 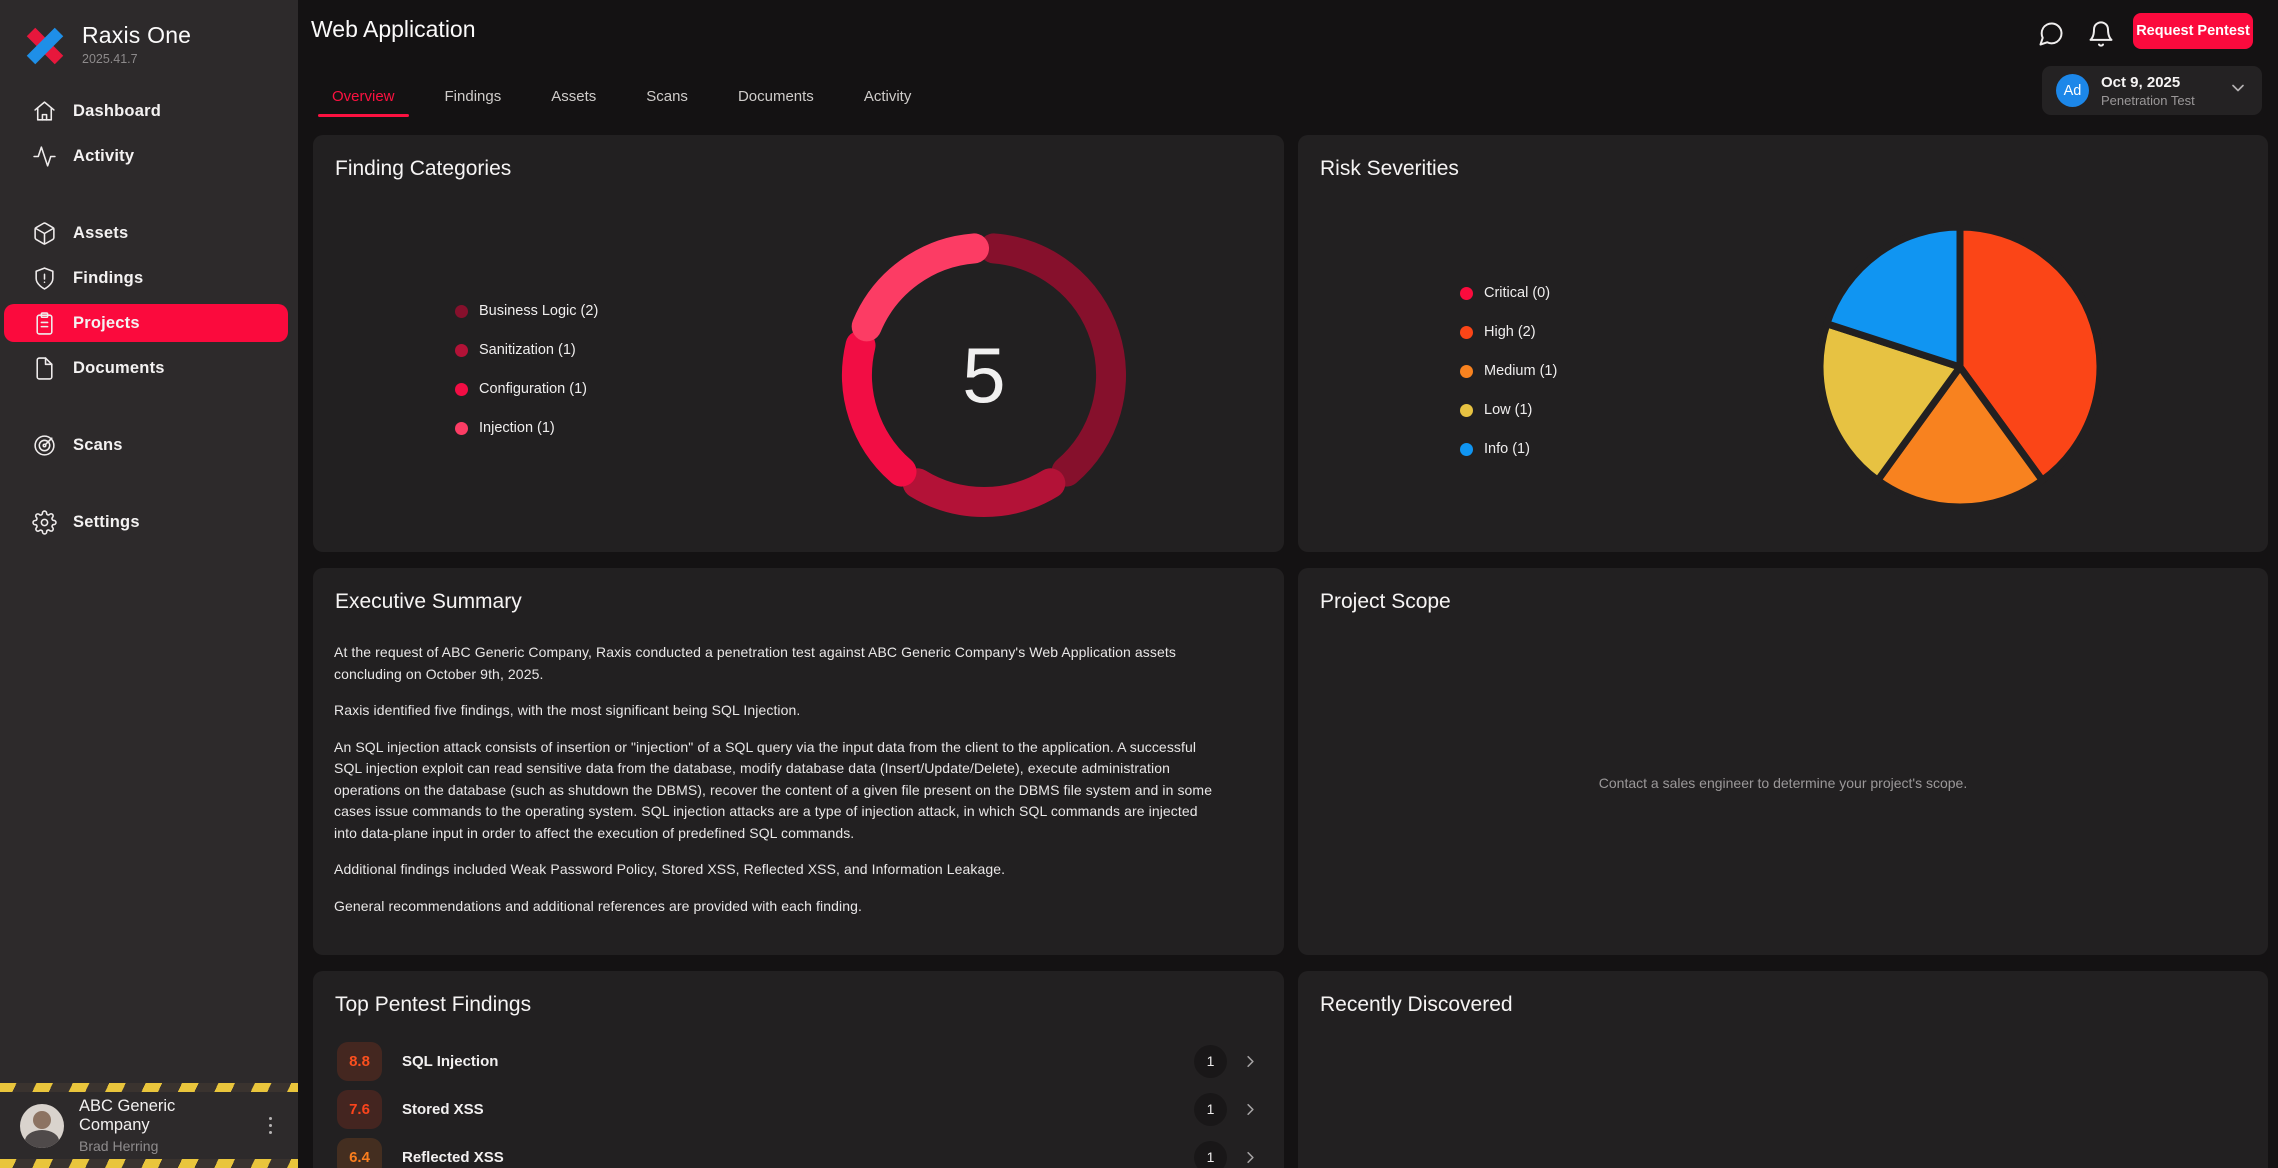 What do you see at coordinates (106, 521) in the screenshot?
I see `sidebar-item-label: Settings` at bounding box center [106, 521].